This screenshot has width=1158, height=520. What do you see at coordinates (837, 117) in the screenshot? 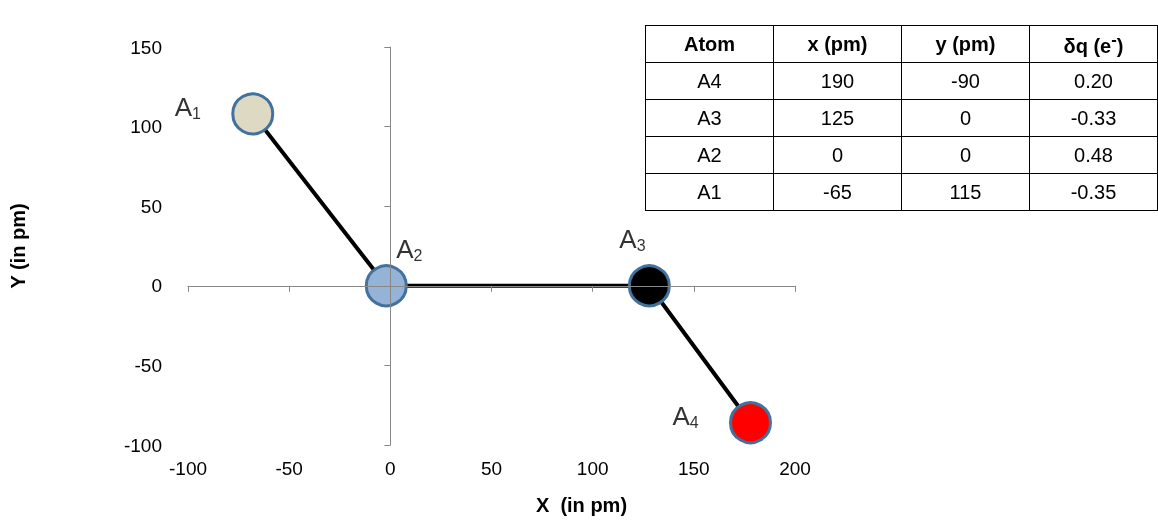
I see `text: 125` at bounding box center [837, 117].